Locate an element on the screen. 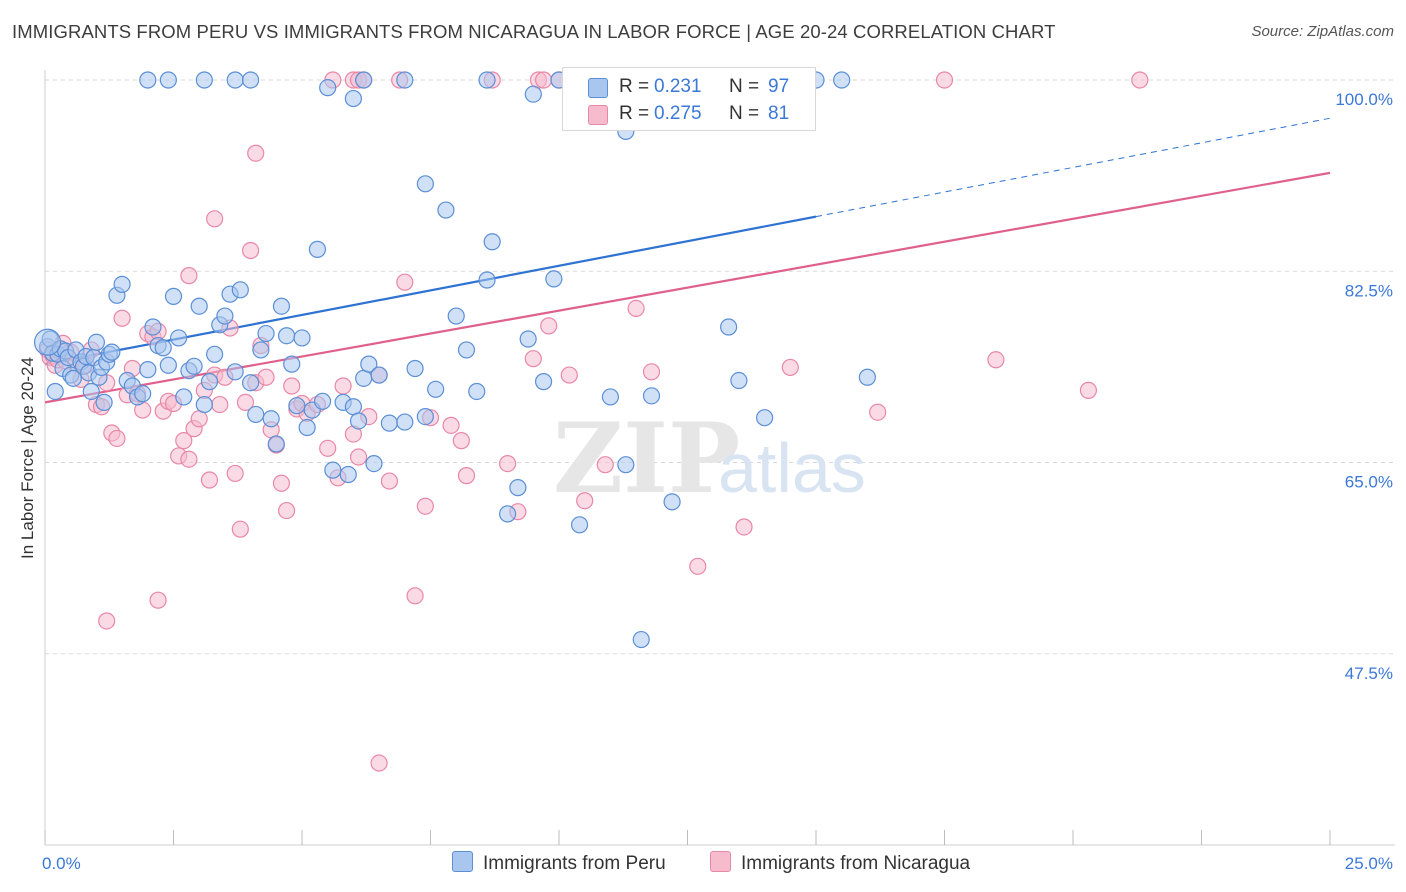 Image resolution: width=1406 pixels, height=892 pixels. bottom-legend-peru: Immigrants from Peru is located at coordinates (559, 864).